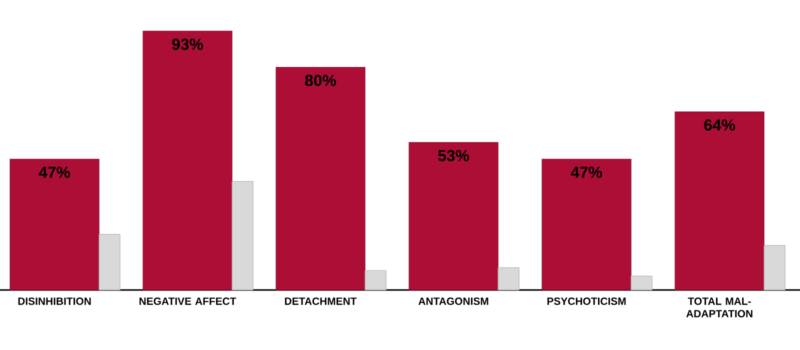  Describe the element at coordinates (719, 308) in the screenshot. I see `x-tick-label: TOTAL MAL-ADAPTATION` at that location.